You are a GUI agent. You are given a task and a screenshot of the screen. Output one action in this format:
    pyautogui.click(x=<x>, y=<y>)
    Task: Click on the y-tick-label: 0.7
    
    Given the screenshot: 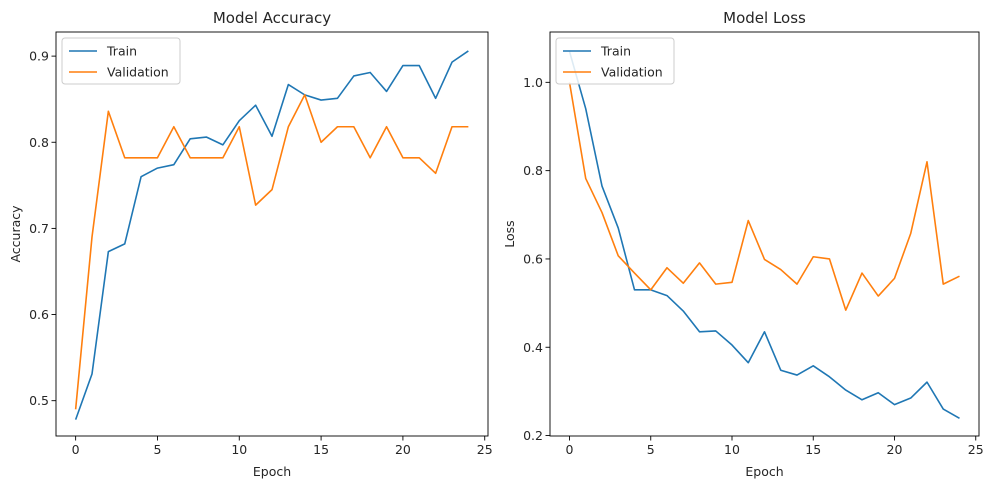 What is the action you would take?
    pyautogui.click(x=39, y=228)
    